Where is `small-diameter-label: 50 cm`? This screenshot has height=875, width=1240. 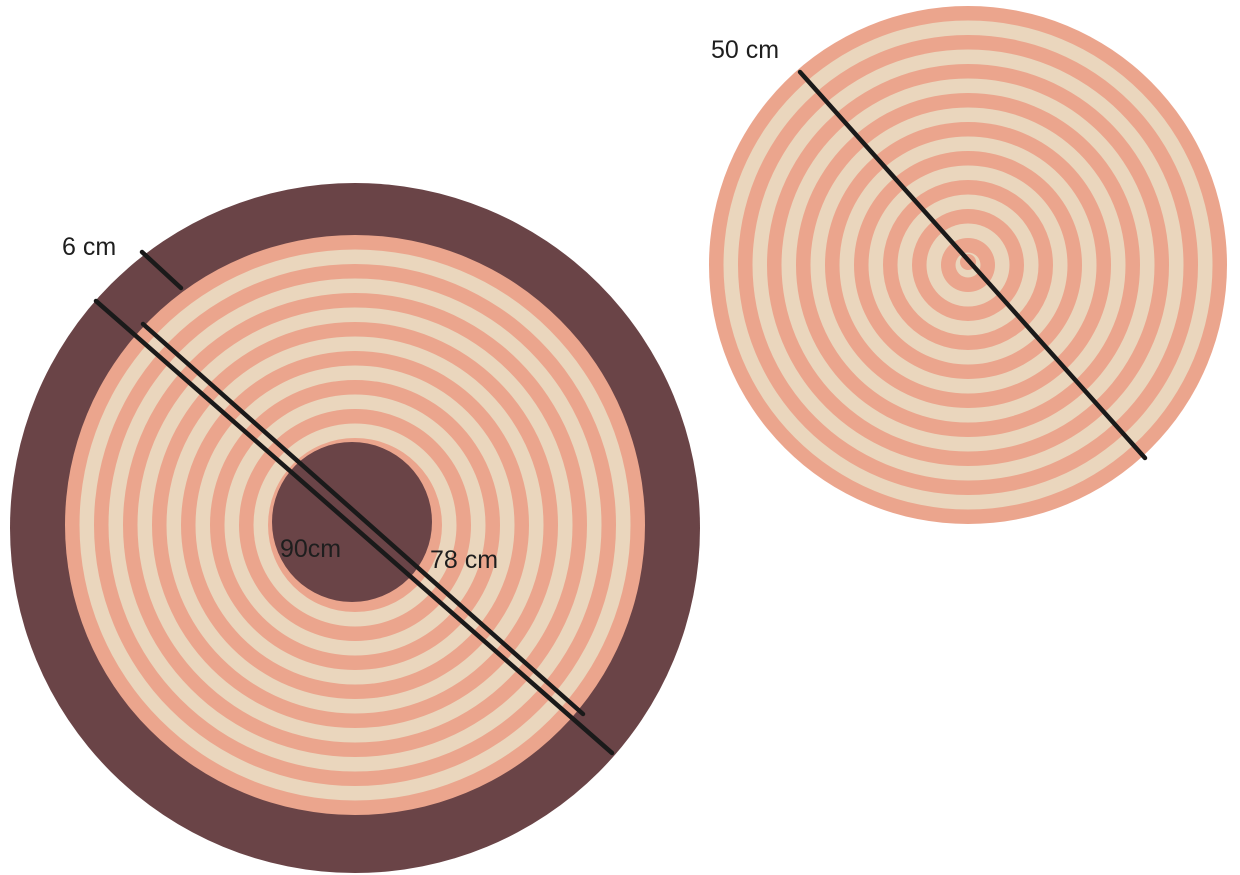
small-diameter-label: 50 cm is located at coordinates (745, 50).